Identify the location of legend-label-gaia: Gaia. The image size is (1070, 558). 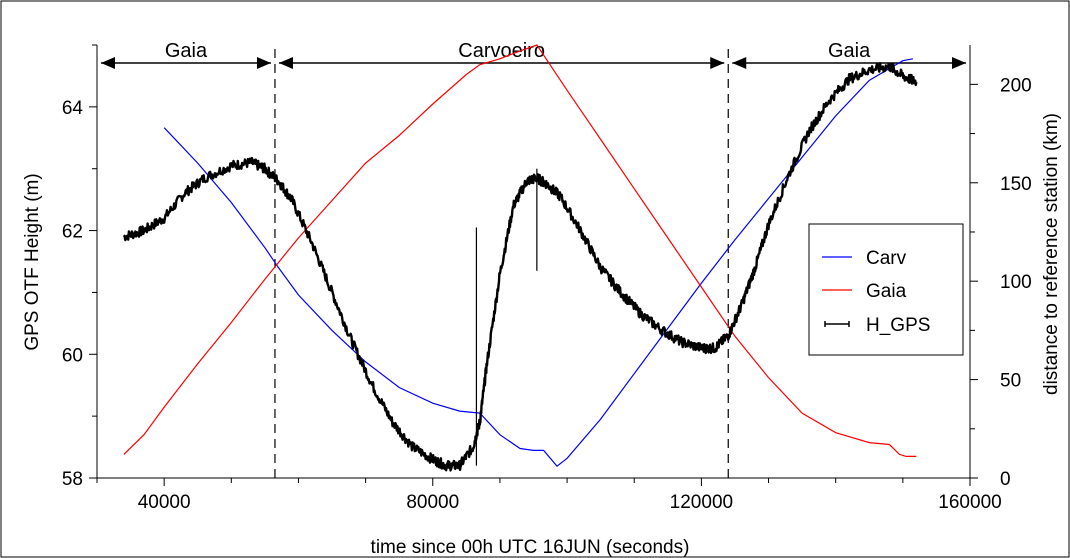
(886, 291).